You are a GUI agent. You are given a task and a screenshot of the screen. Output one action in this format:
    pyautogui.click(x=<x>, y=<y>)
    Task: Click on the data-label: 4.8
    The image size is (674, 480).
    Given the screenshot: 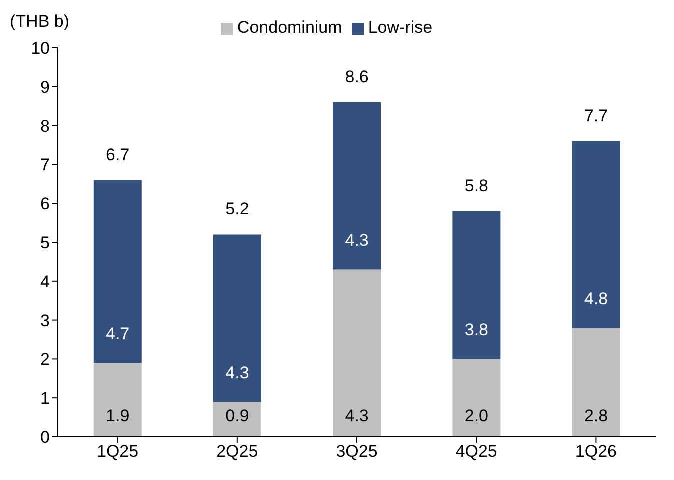 What is the action you would take?
    pyautogui.click(x=596, y=299)
    